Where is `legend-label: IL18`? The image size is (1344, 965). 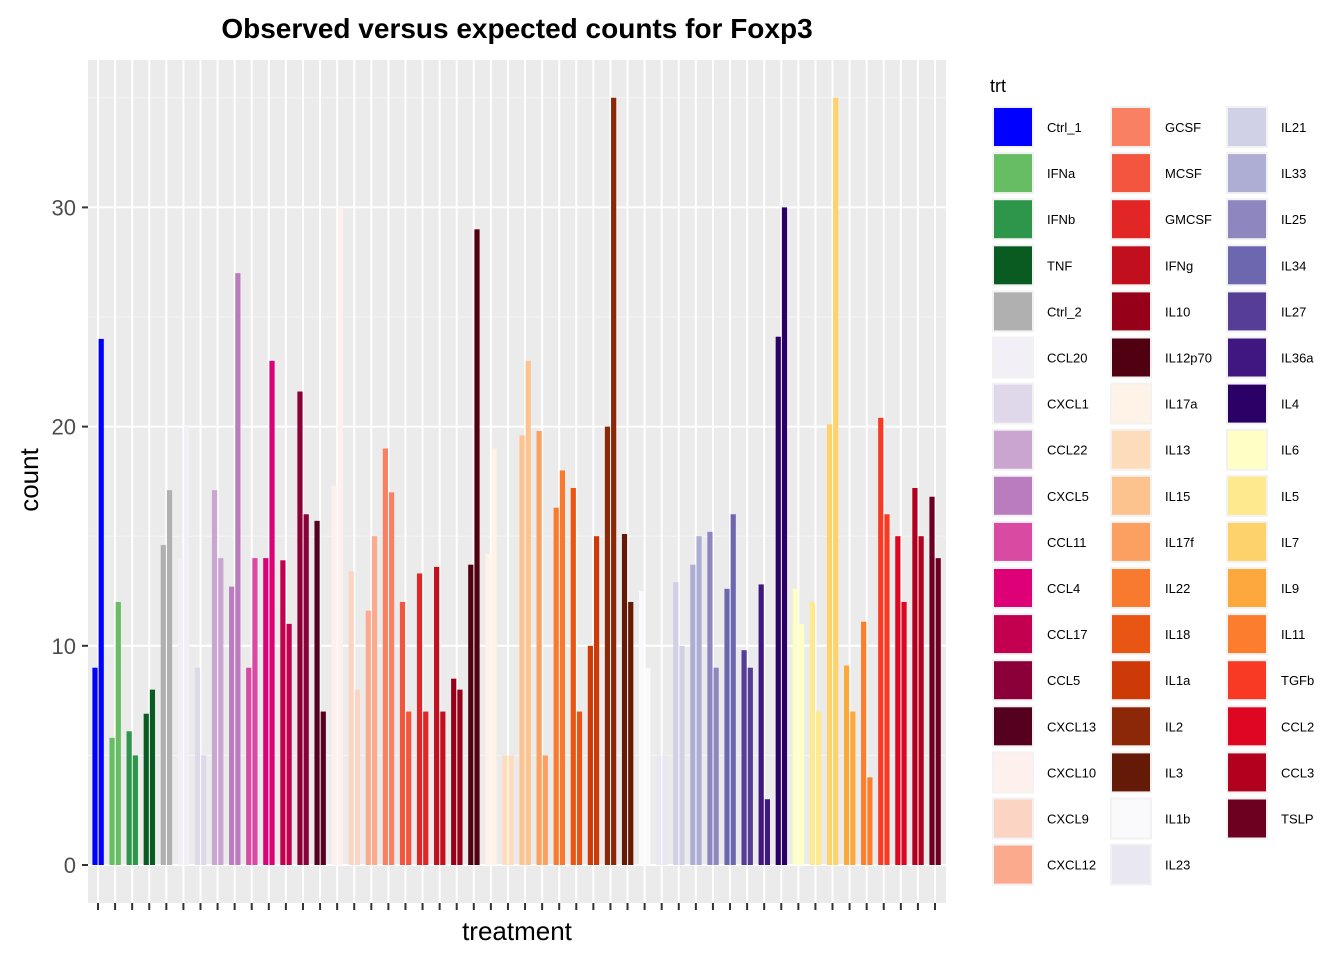
legend-label: IL18 is located at coordinates (1177, 634).